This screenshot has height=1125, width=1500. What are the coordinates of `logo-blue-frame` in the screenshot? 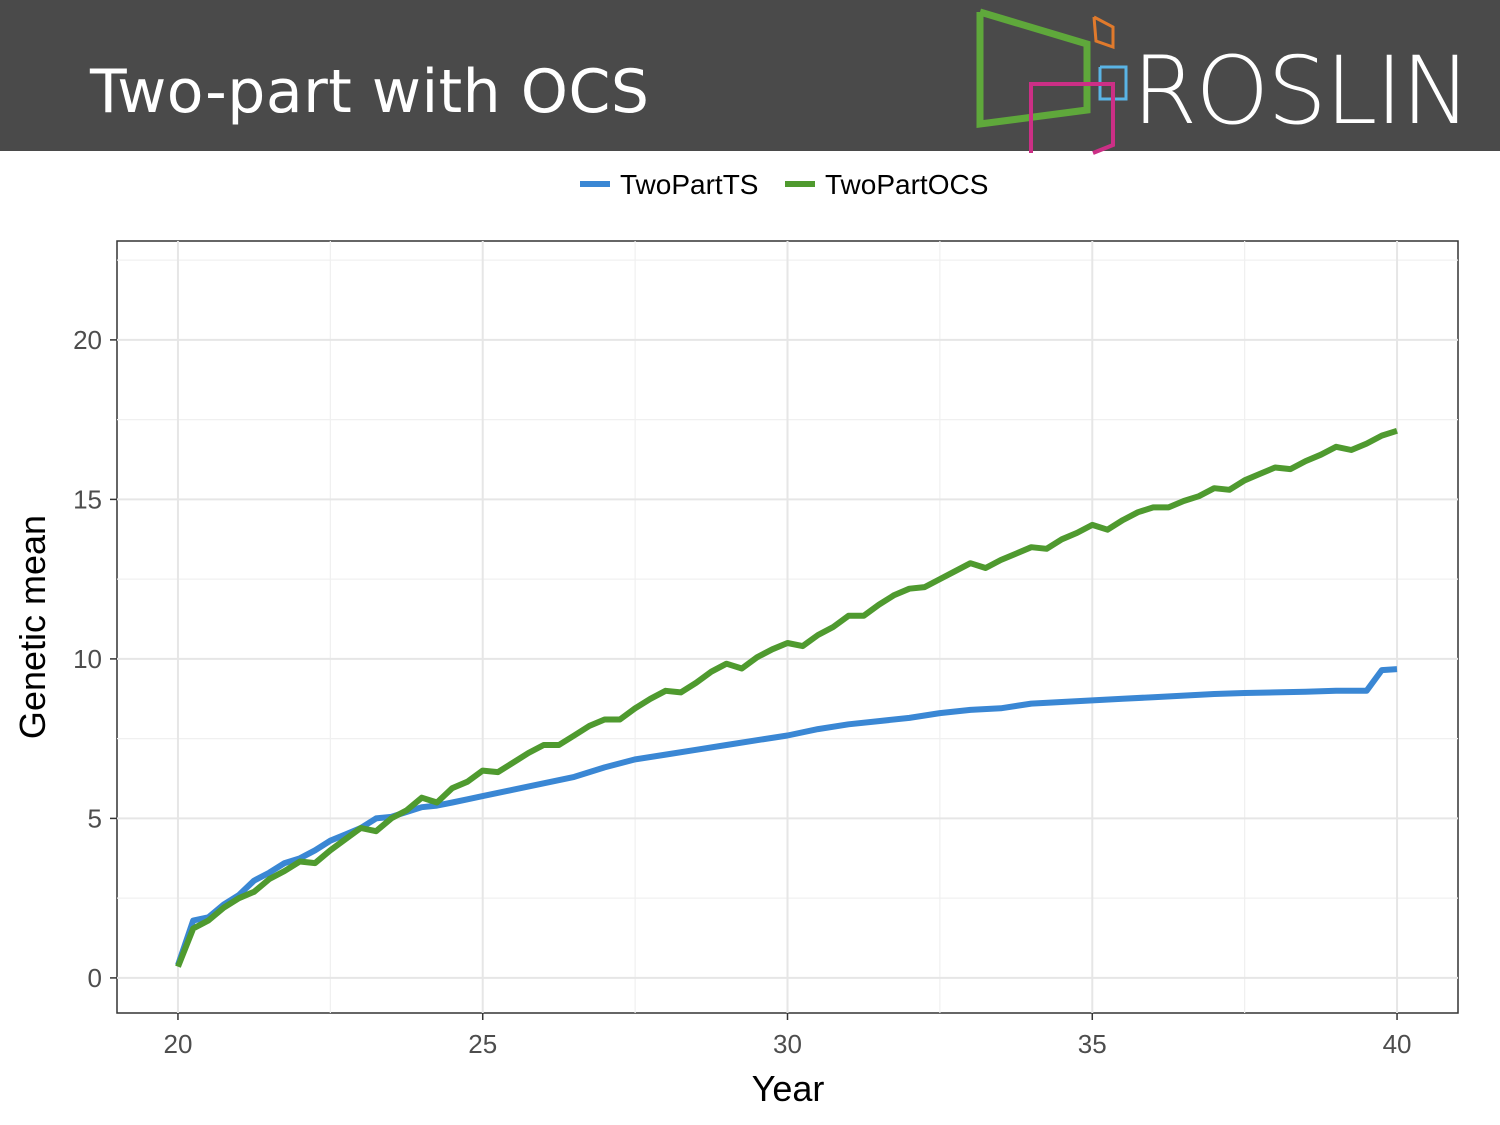 It's located at (1113, 83).